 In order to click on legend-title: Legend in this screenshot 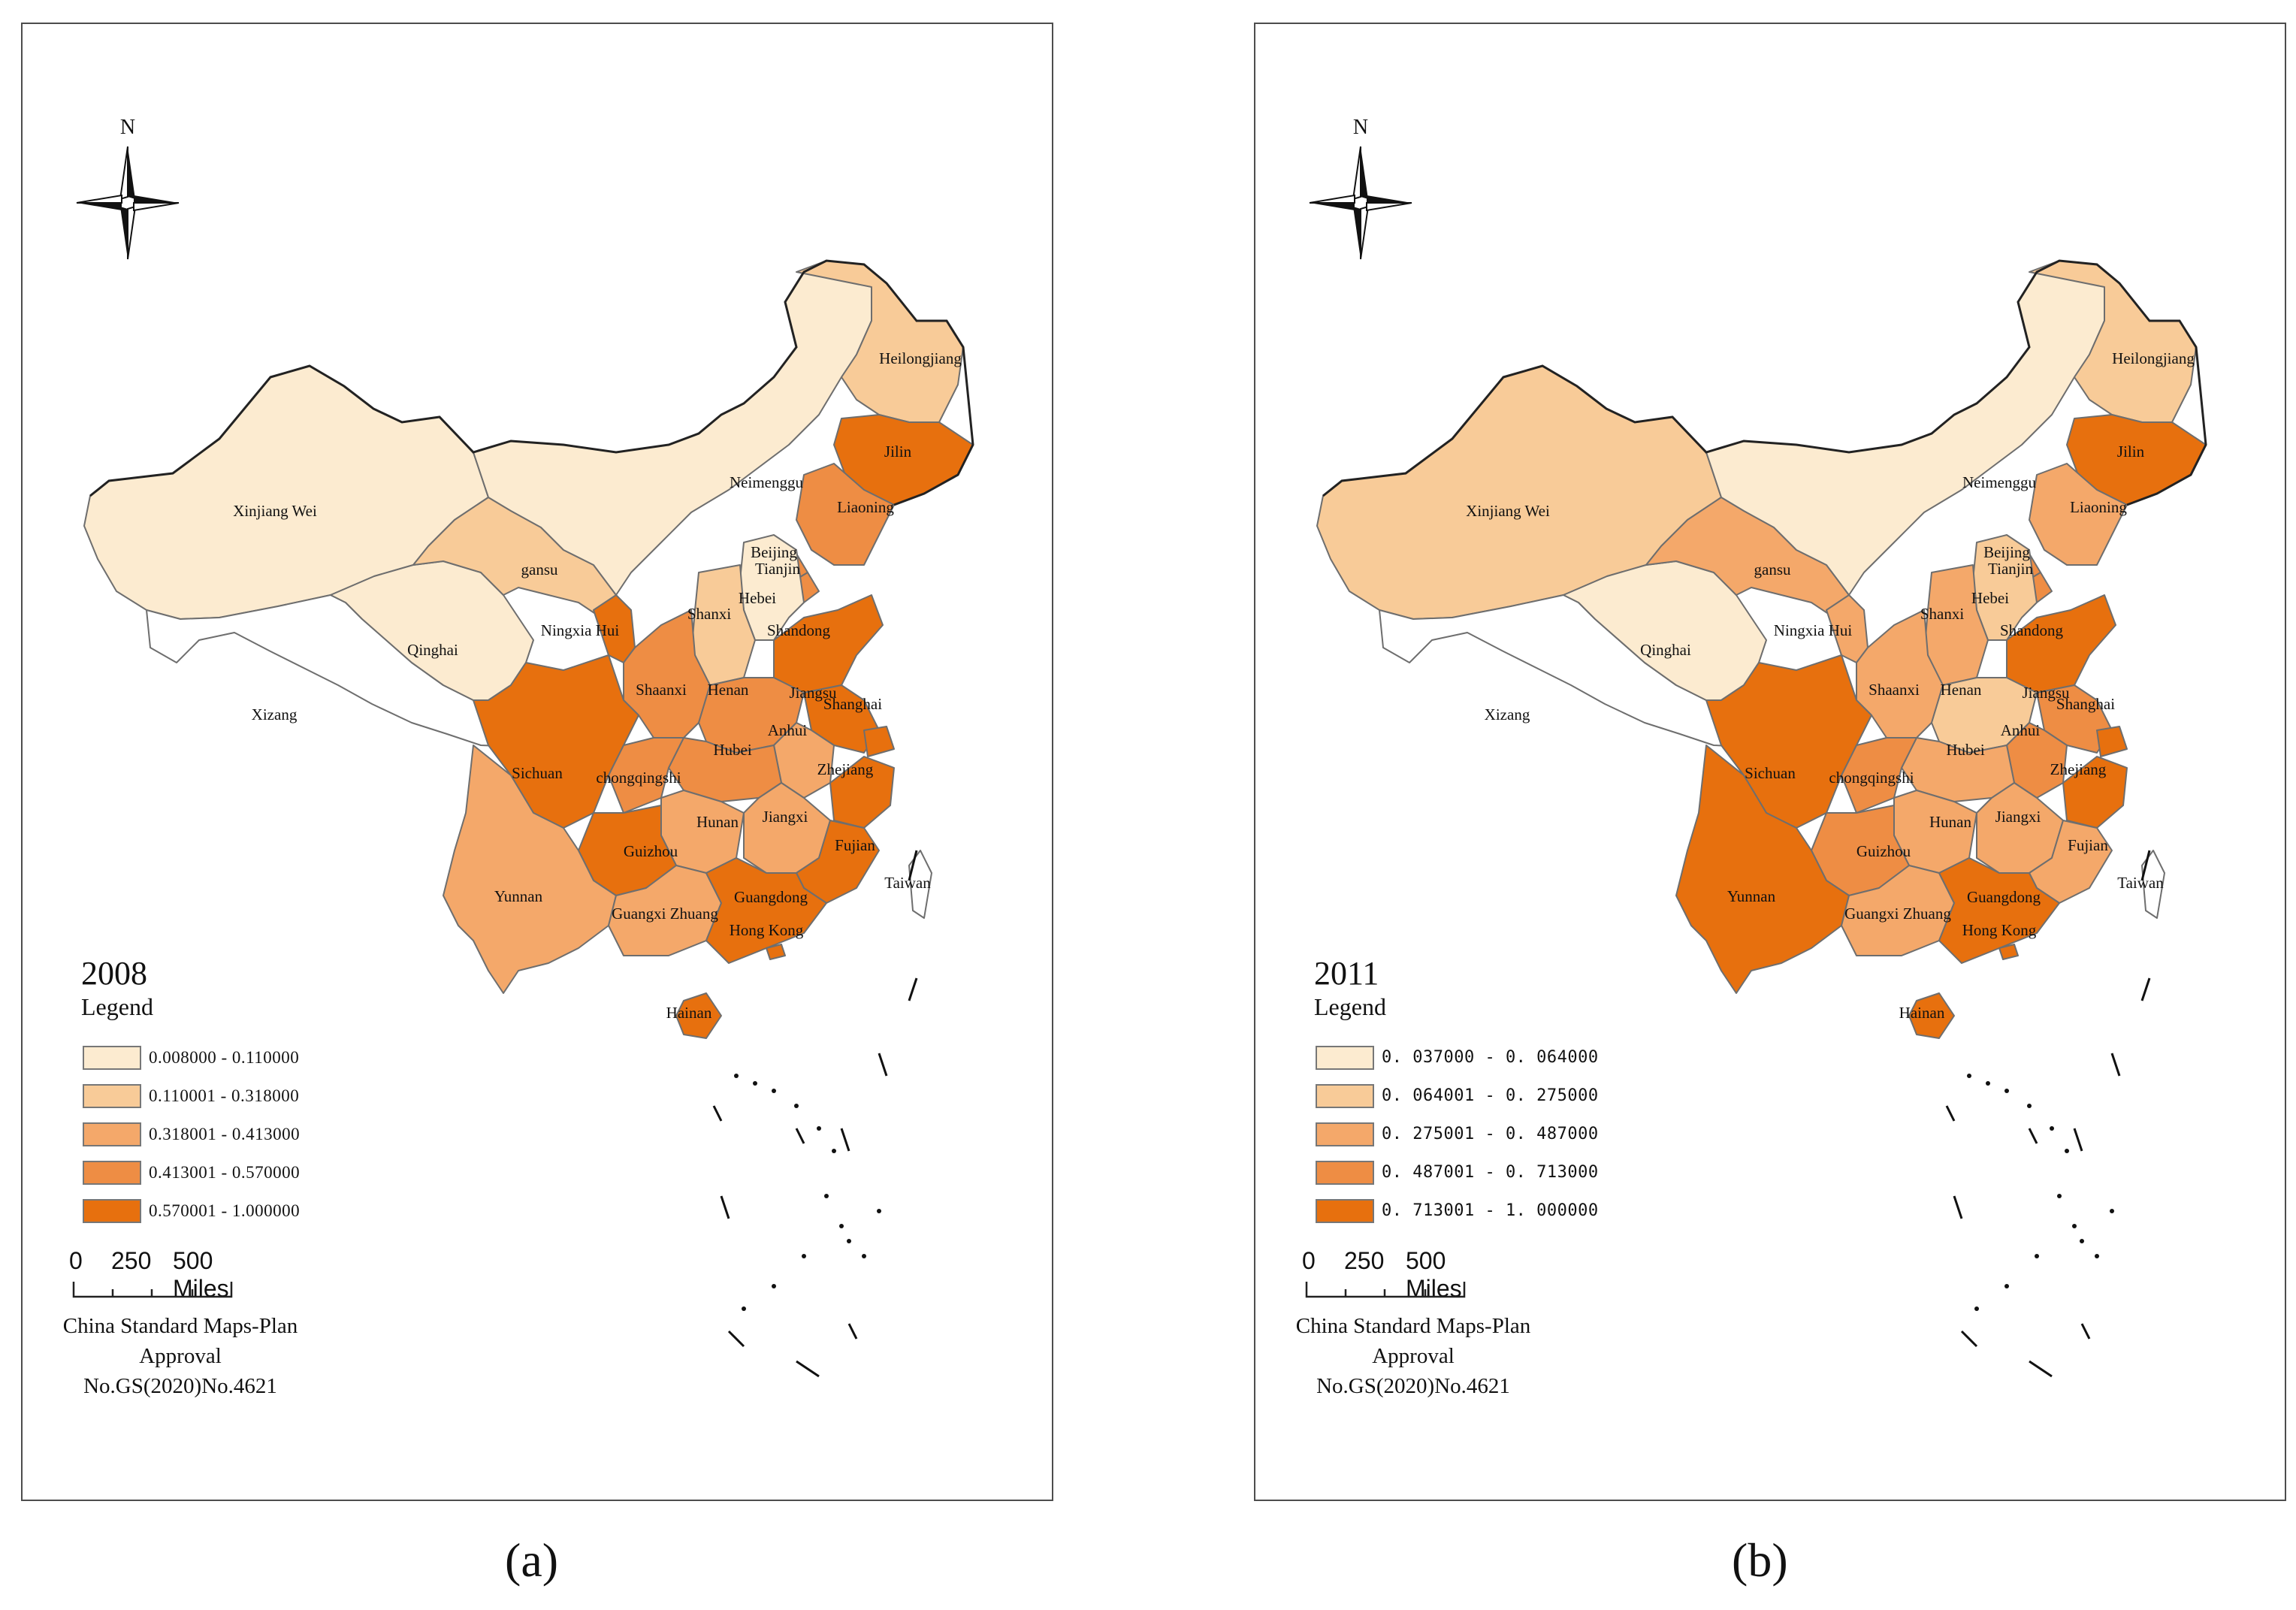, I will do `click(1350, 1006)`.